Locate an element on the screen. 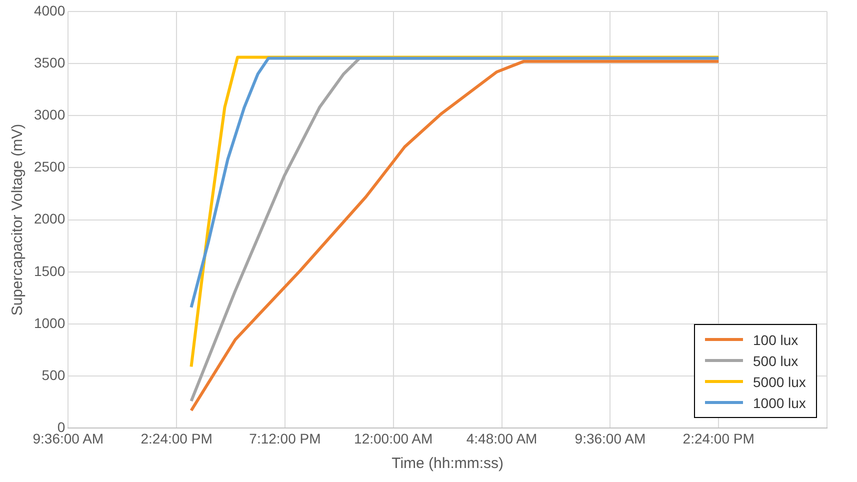 Image resolution: width=857 pixels, height=482 pixels. x-tick-label: 12:00:00 AM is located at coordinates (393, 438).